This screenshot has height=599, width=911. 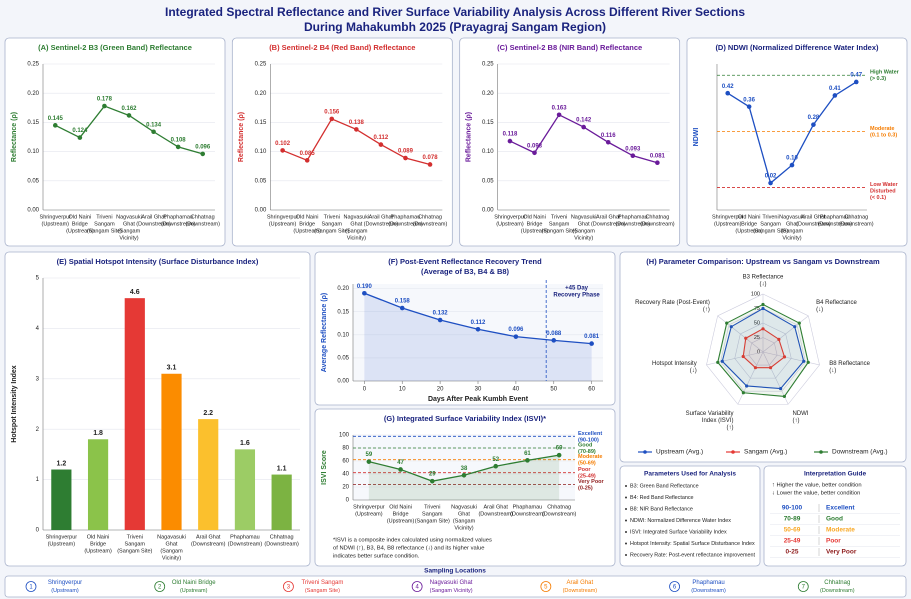 I want to click on data-label: 0.116, so click(x=608, y=136).